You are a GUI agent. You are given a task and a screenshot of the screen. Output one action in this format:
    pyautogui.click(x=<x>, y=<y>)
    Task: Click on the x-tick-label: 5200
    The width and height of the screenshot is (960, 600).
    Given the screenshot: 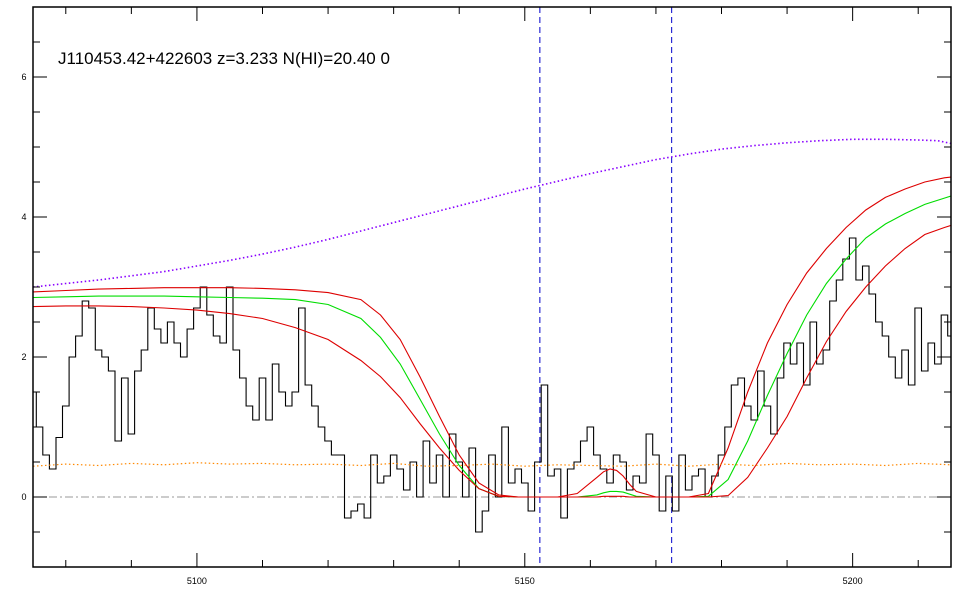 What is the action you would take?
    pyautogui.click(x=853, y=581)
    